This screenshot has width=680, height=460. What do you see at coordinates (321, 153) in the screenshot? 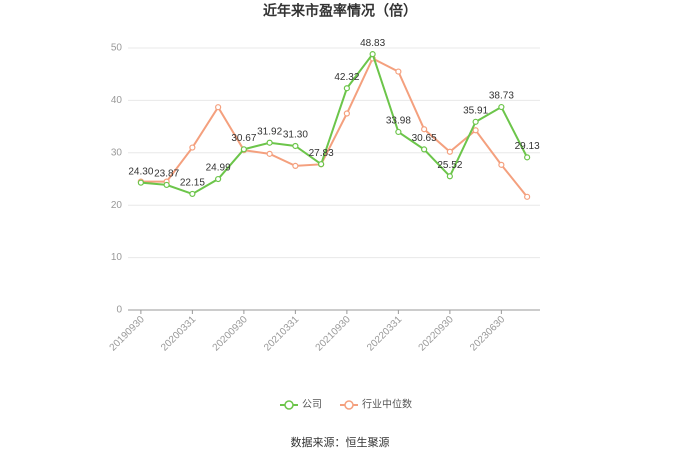
I see `data-label: 27.83` at bounding box center [321, 153].